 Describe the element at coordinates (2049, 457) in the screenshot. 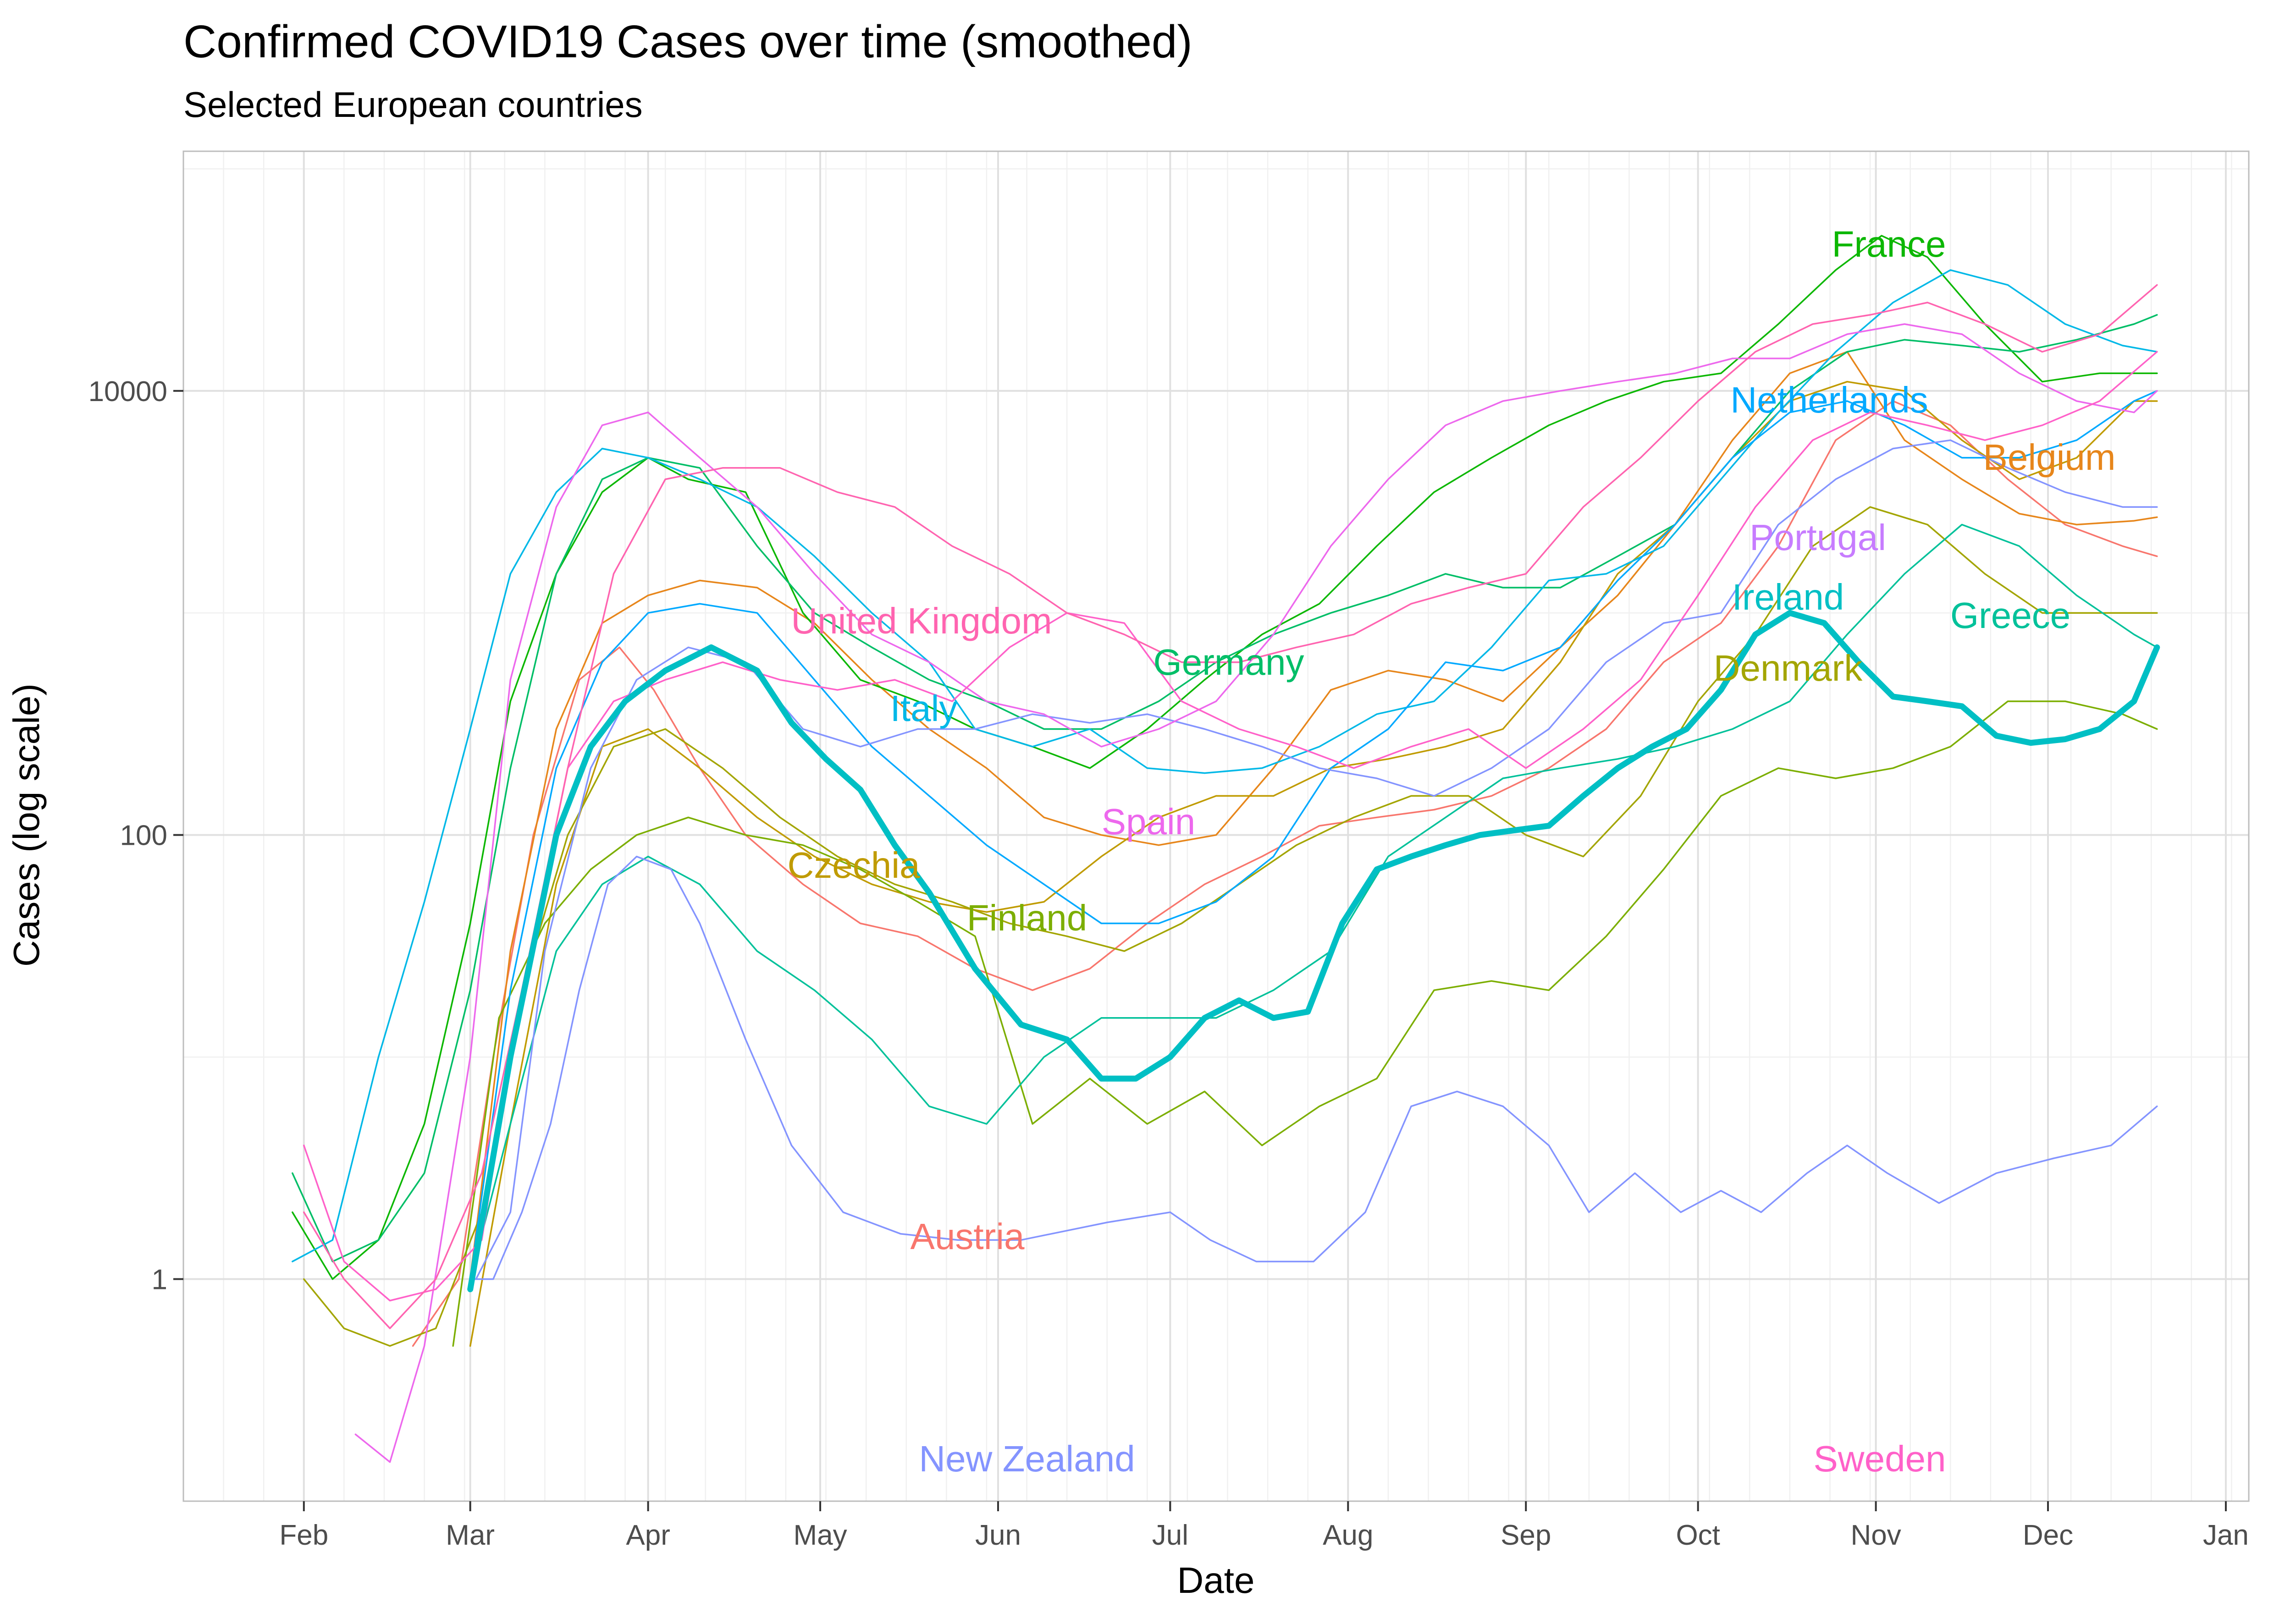

I see `country-label-belgium: Belgium` at that location.